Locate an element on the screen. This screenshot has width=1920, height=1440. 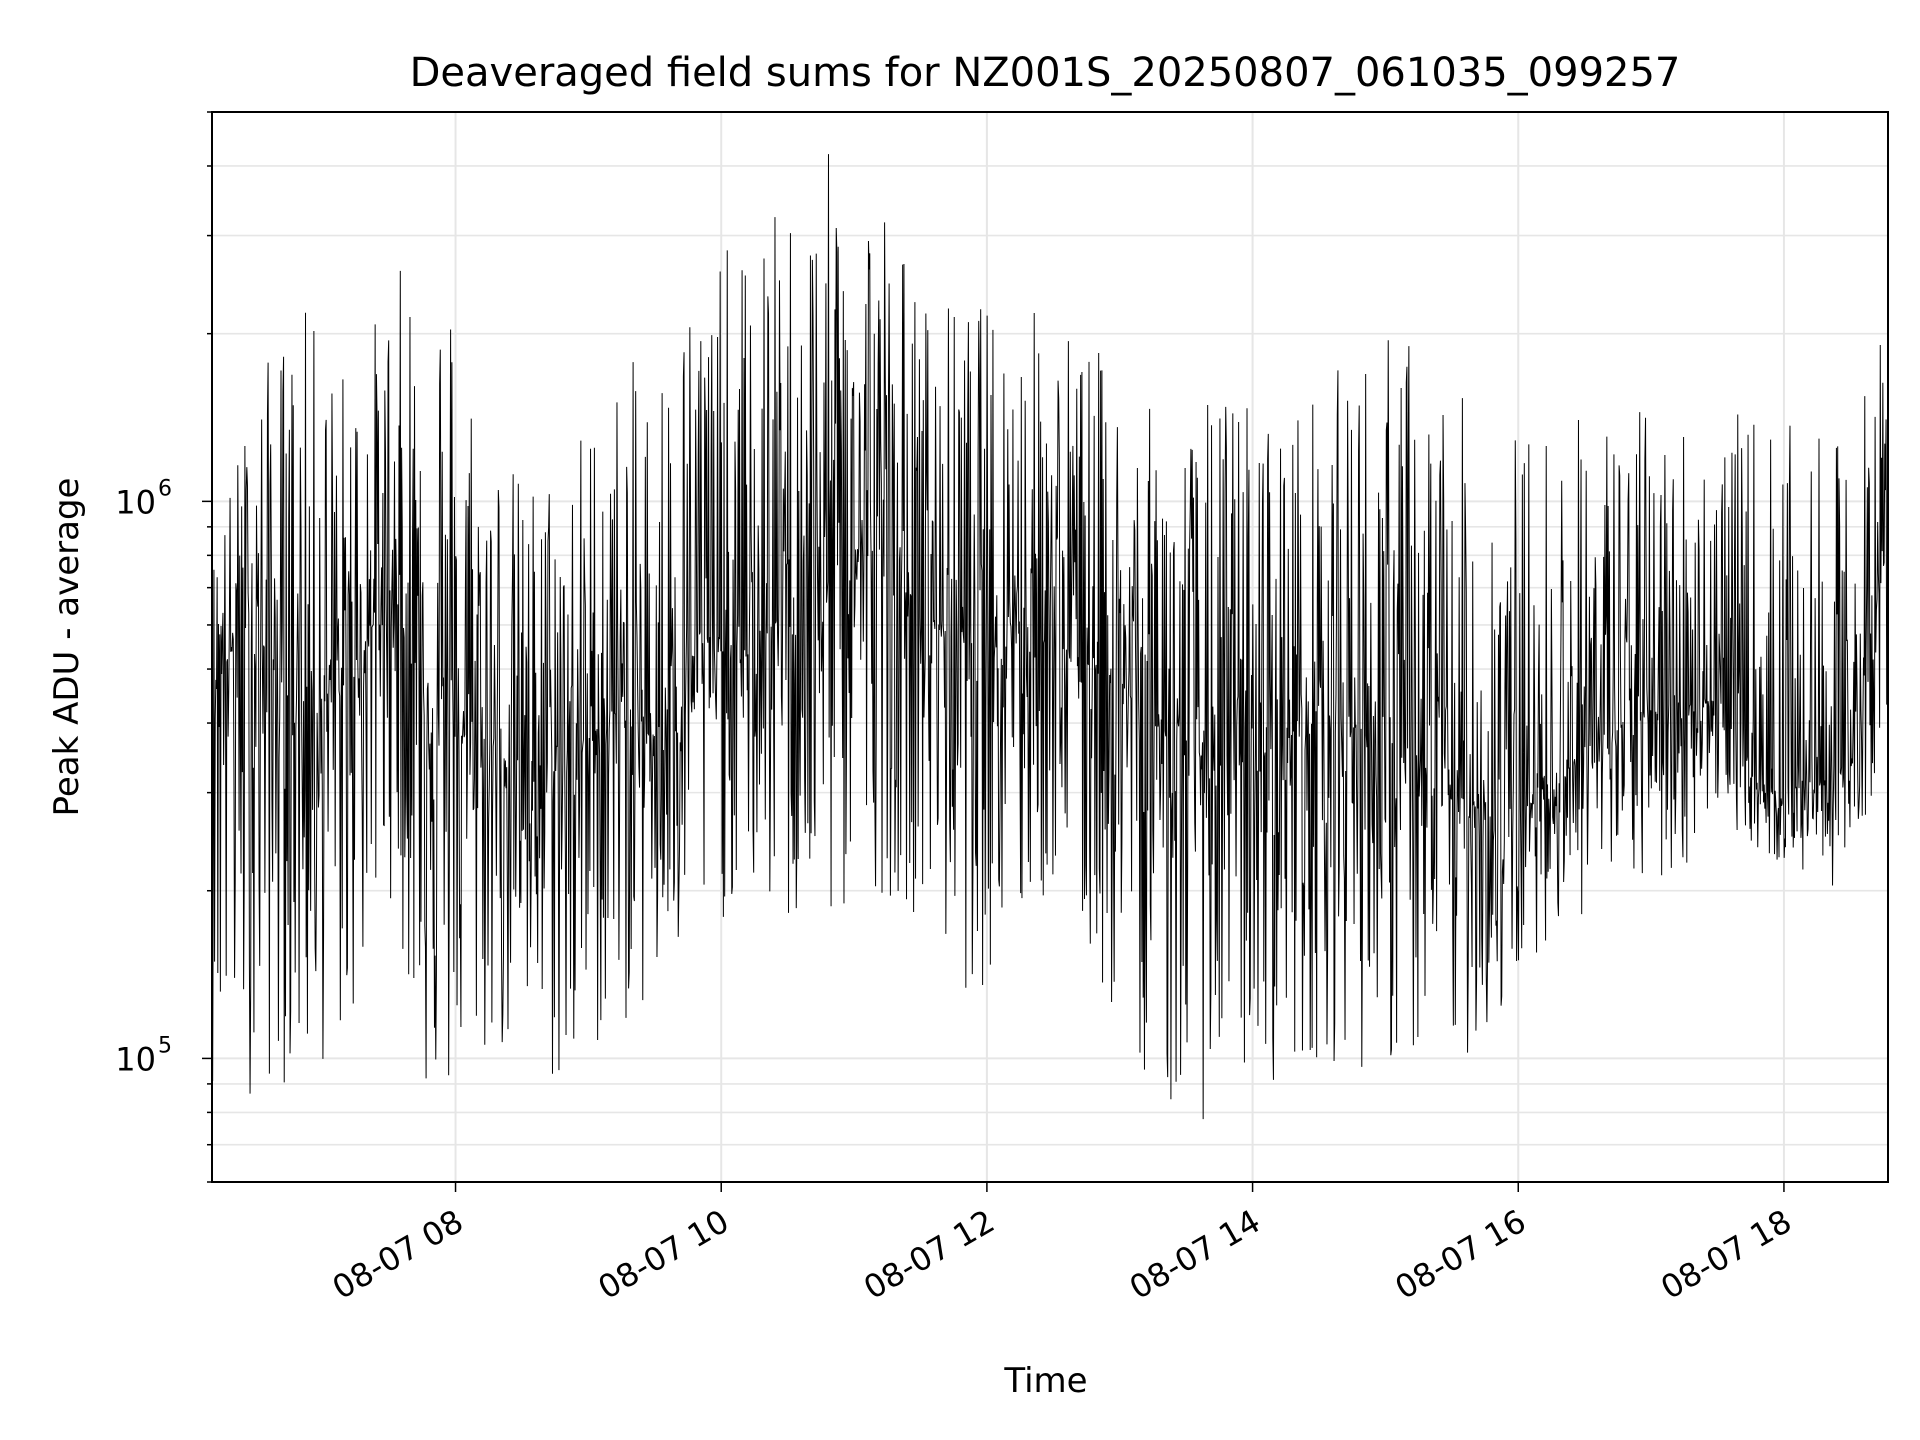
x-tick-label: 08-07 14 is located at coordinates (1195, 1254).